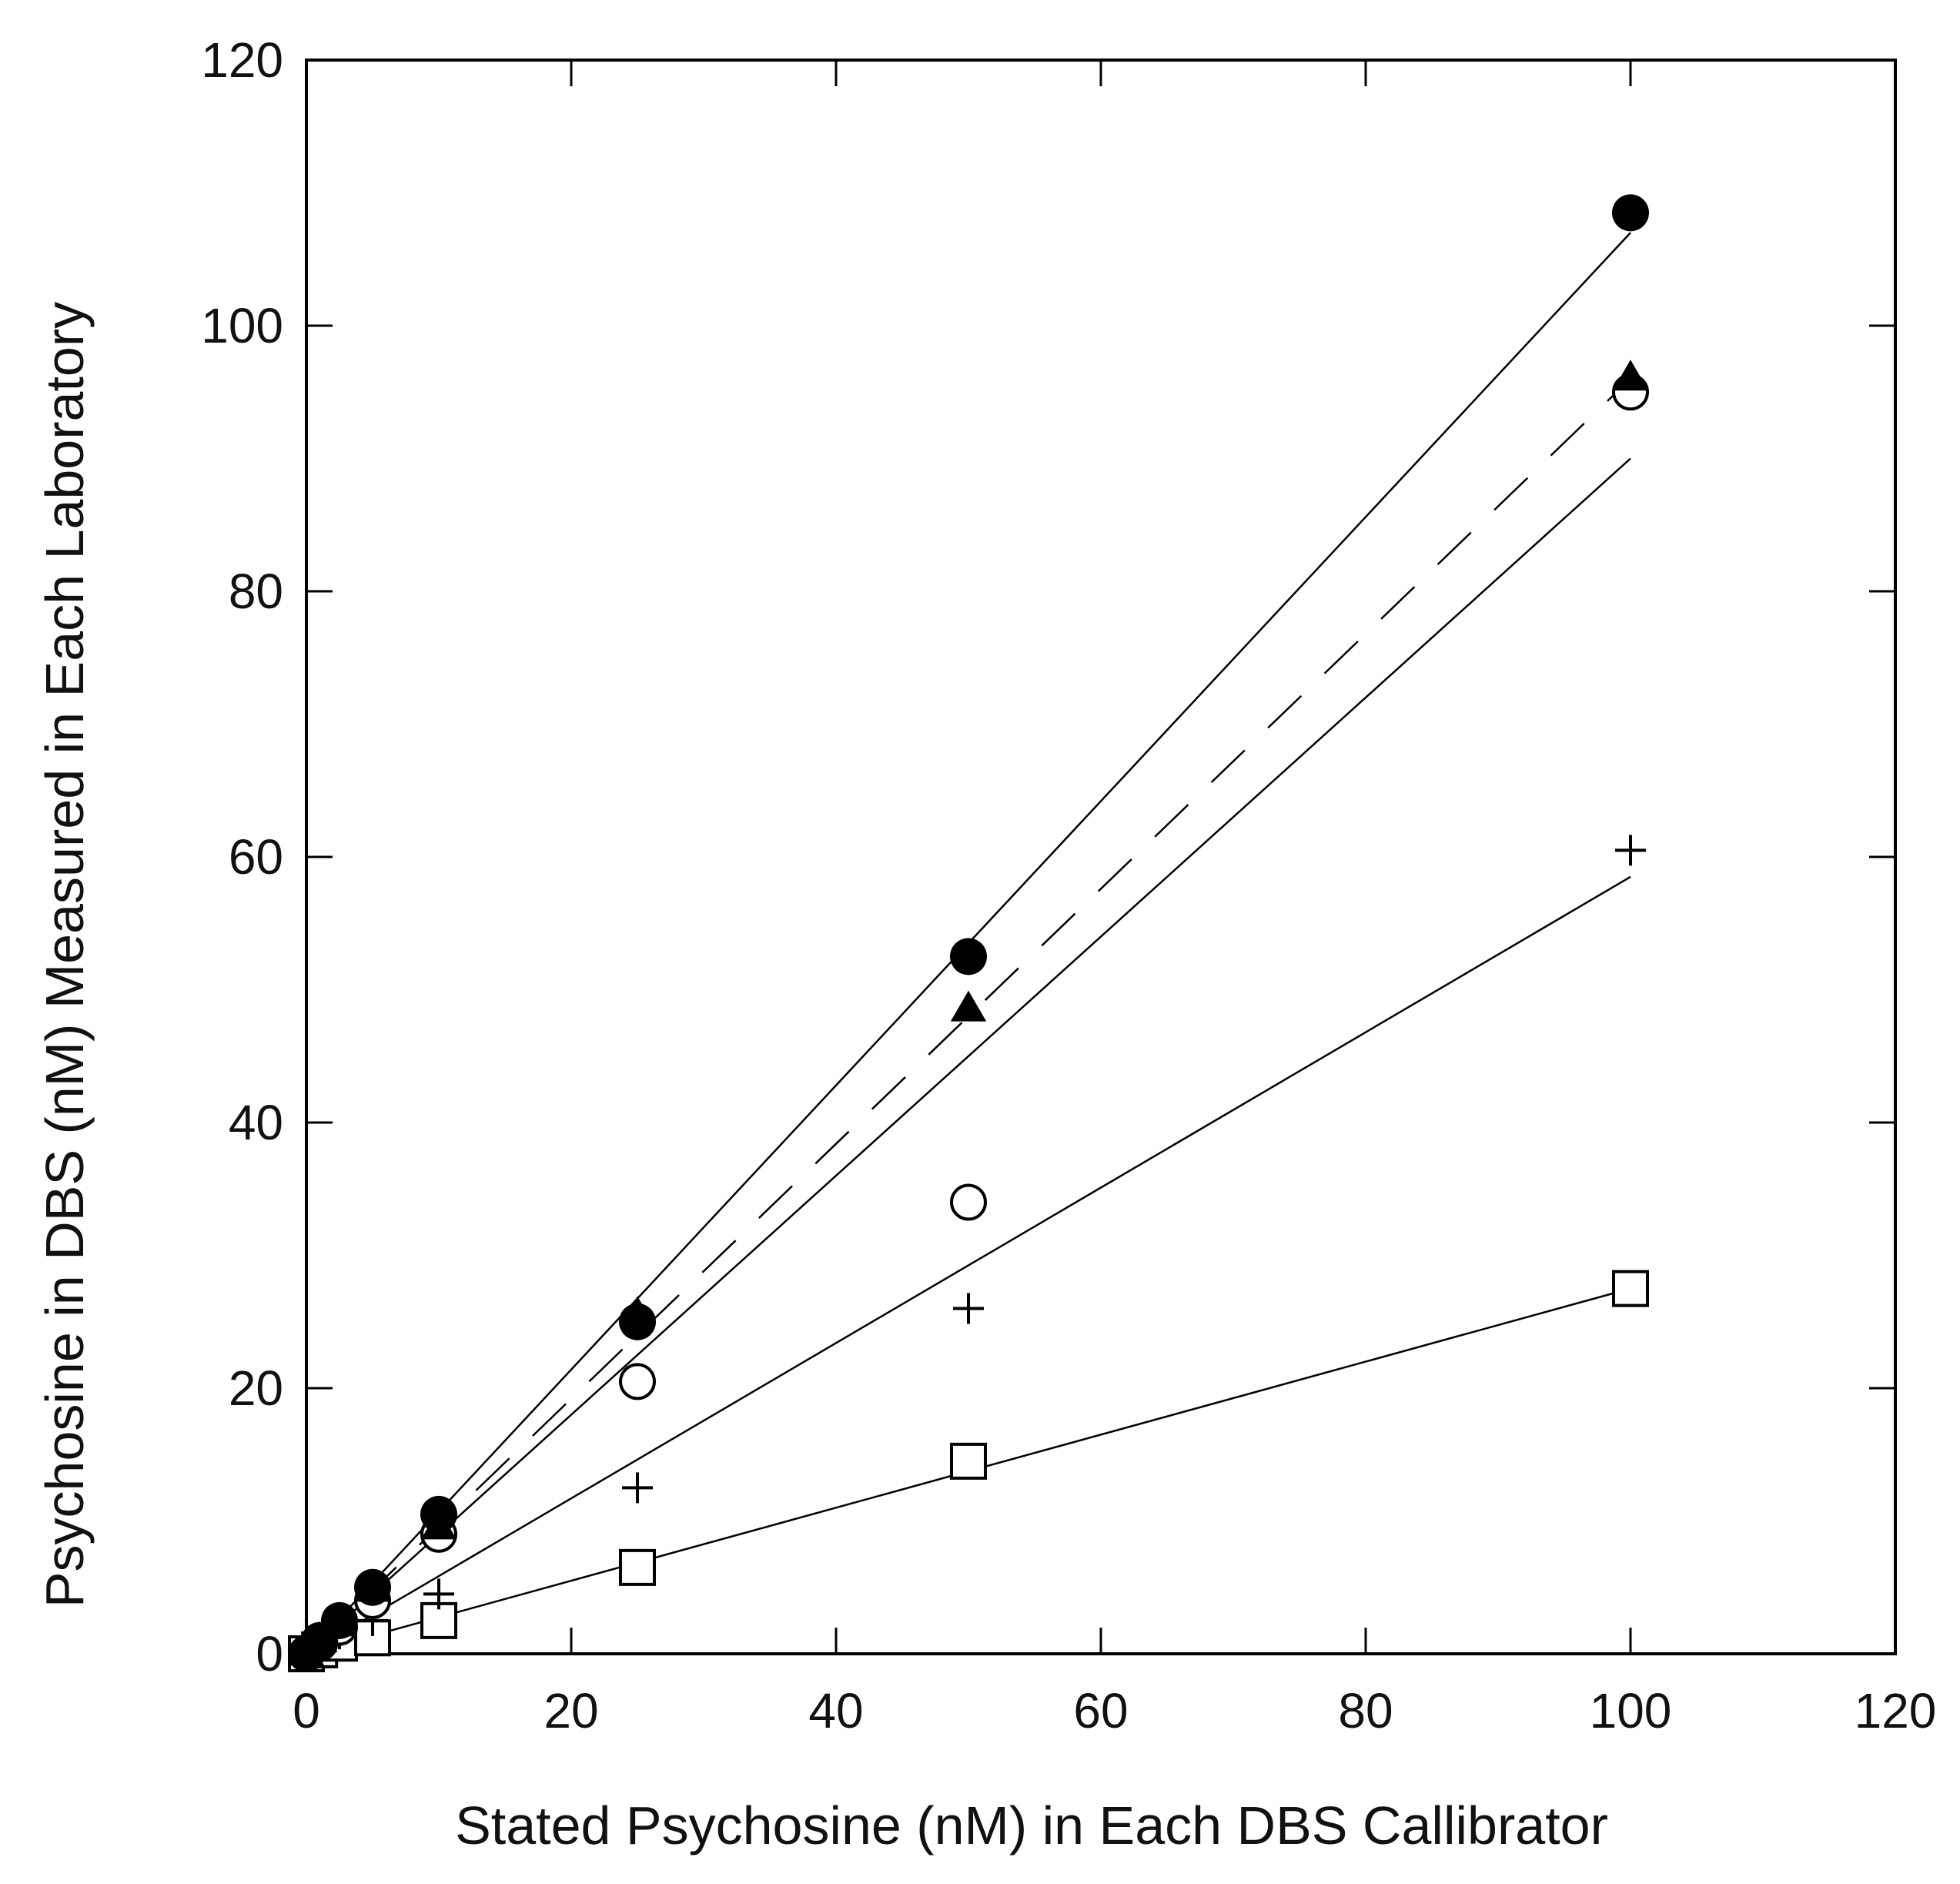 Image resolution: width=1960 pixels, height=1884 pixels. Describe the element at coordinates (256, 857) in the screenshot. I see `y-tick-label: 60` at that location.